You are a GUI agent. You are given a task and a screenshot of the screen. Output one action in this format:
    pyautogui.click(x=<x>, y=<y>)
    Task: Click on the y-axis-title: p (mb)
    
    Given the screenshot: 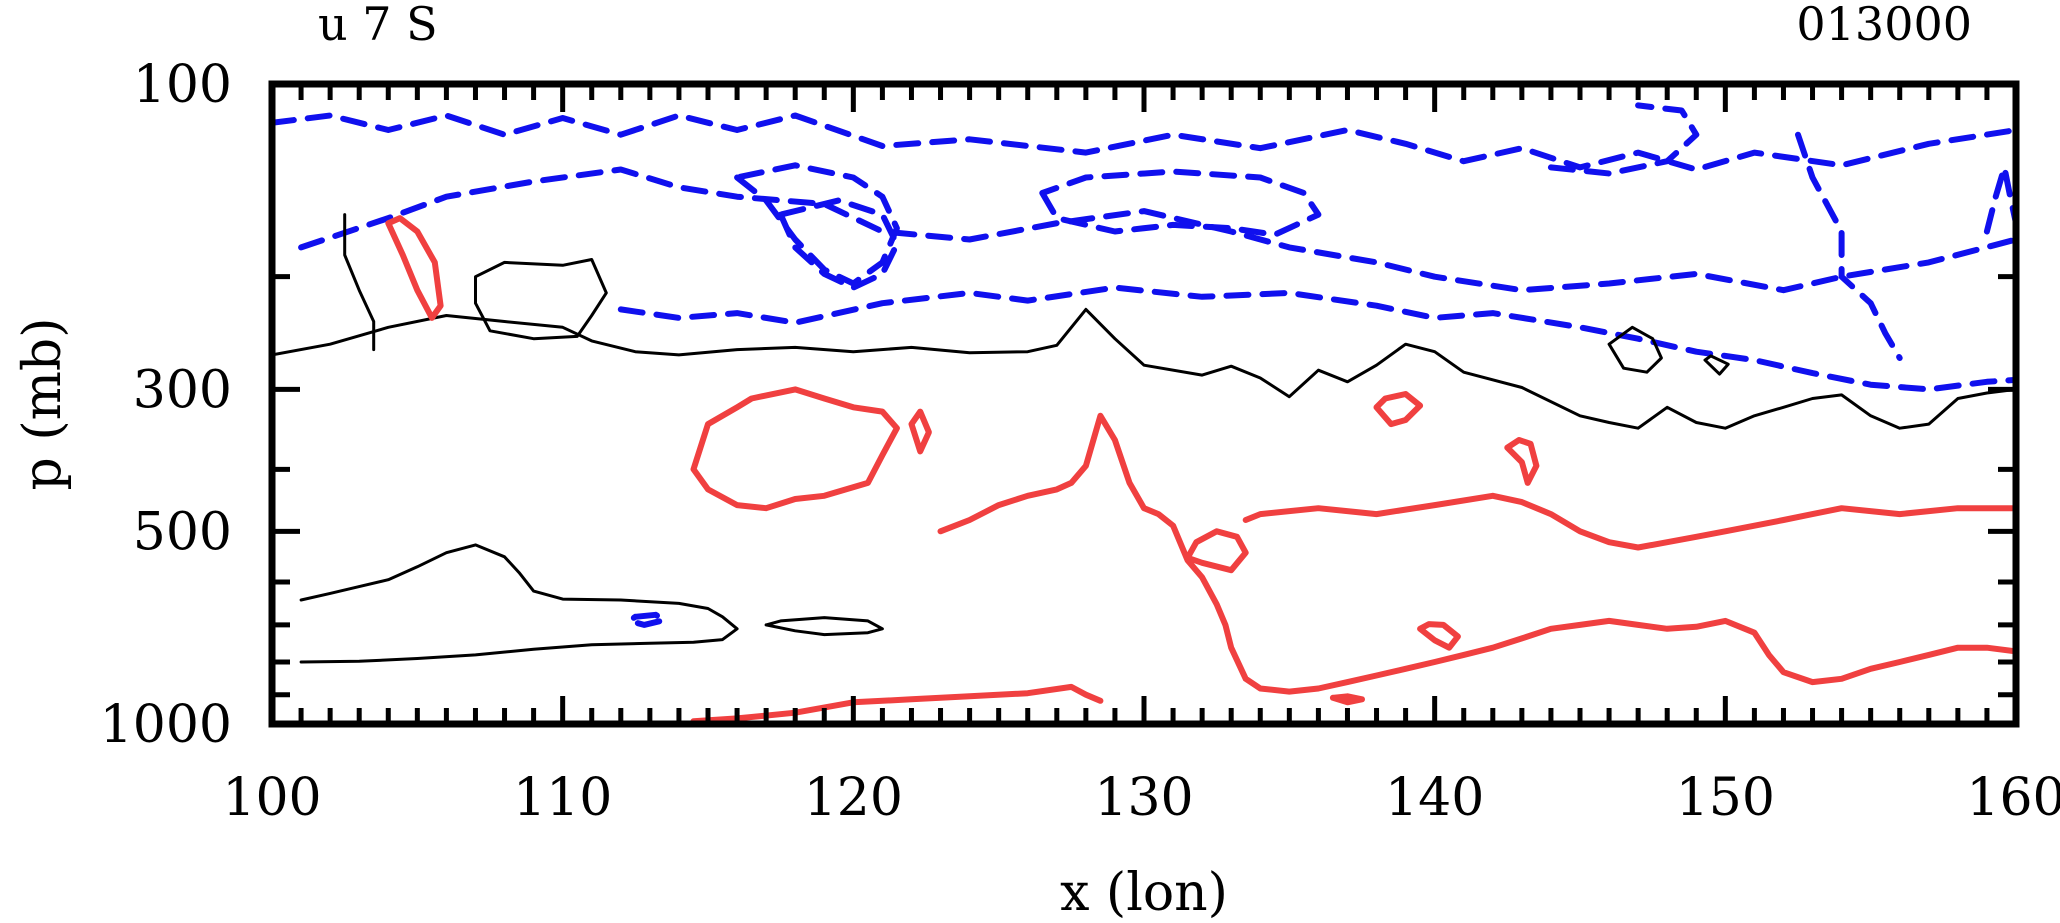 What is the action you would take?
    pyautogui.click(x=43, y=404)
    